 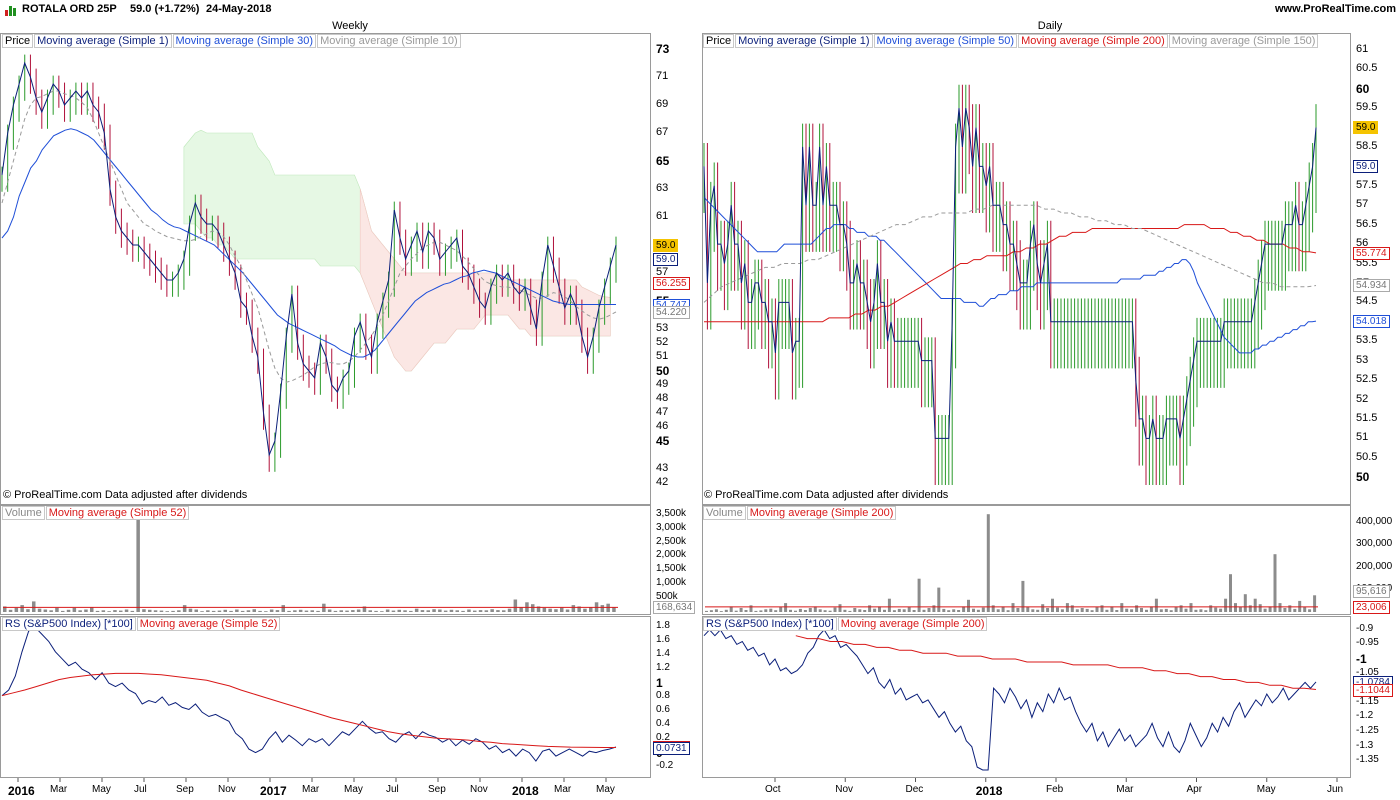 What do you see at coordinates (1367, 145) in the screenshot?
I see `y-tick-label: 58.5` at bounding box center [1367, 145].